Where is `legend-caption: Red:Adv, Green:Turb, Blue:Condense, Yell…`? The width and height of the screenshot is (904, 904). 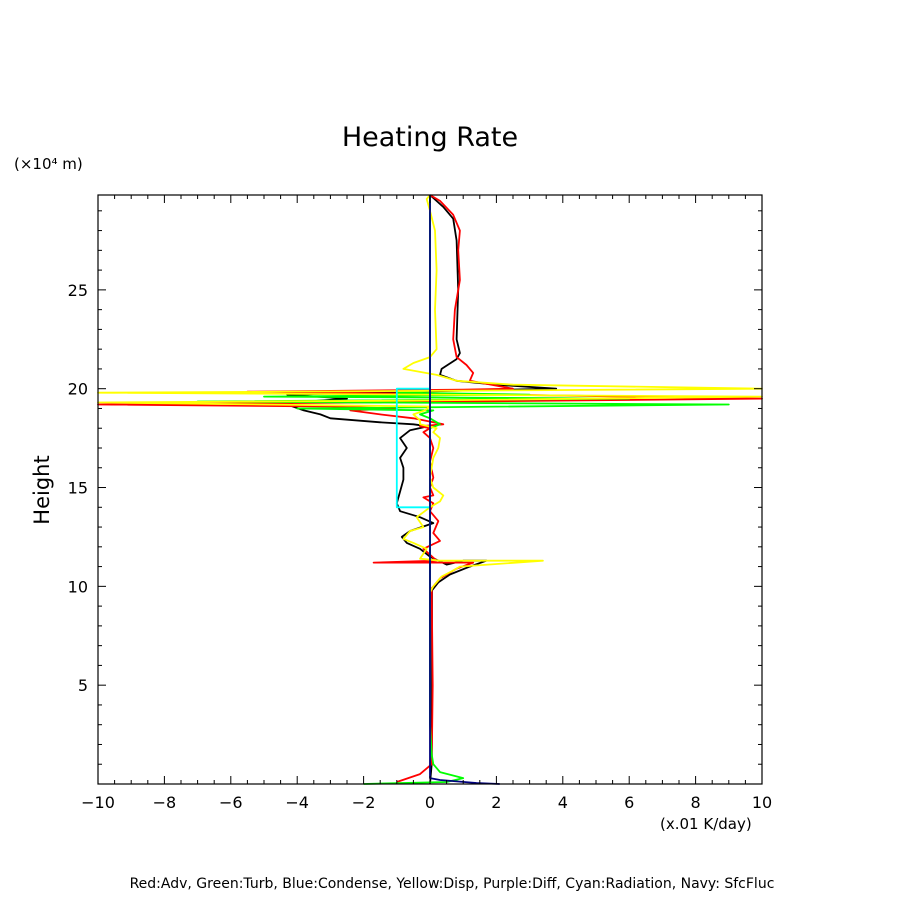 legend-caption: Red:Adv, Green:Turb, Blue:Condense, Yell… is located at coordinates (452, 884).